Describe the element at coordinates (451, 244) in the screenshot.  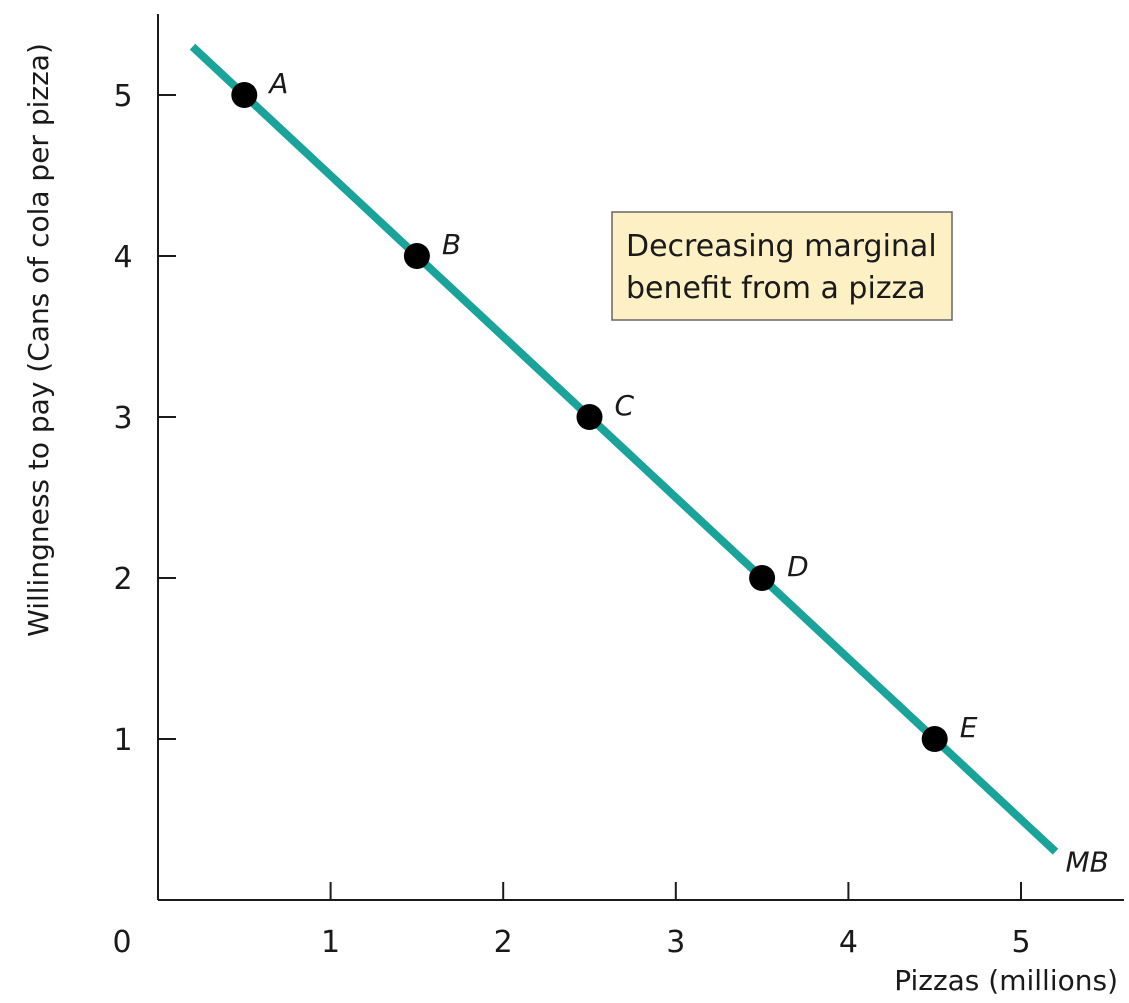
I see `point-label-b: B` at that location.